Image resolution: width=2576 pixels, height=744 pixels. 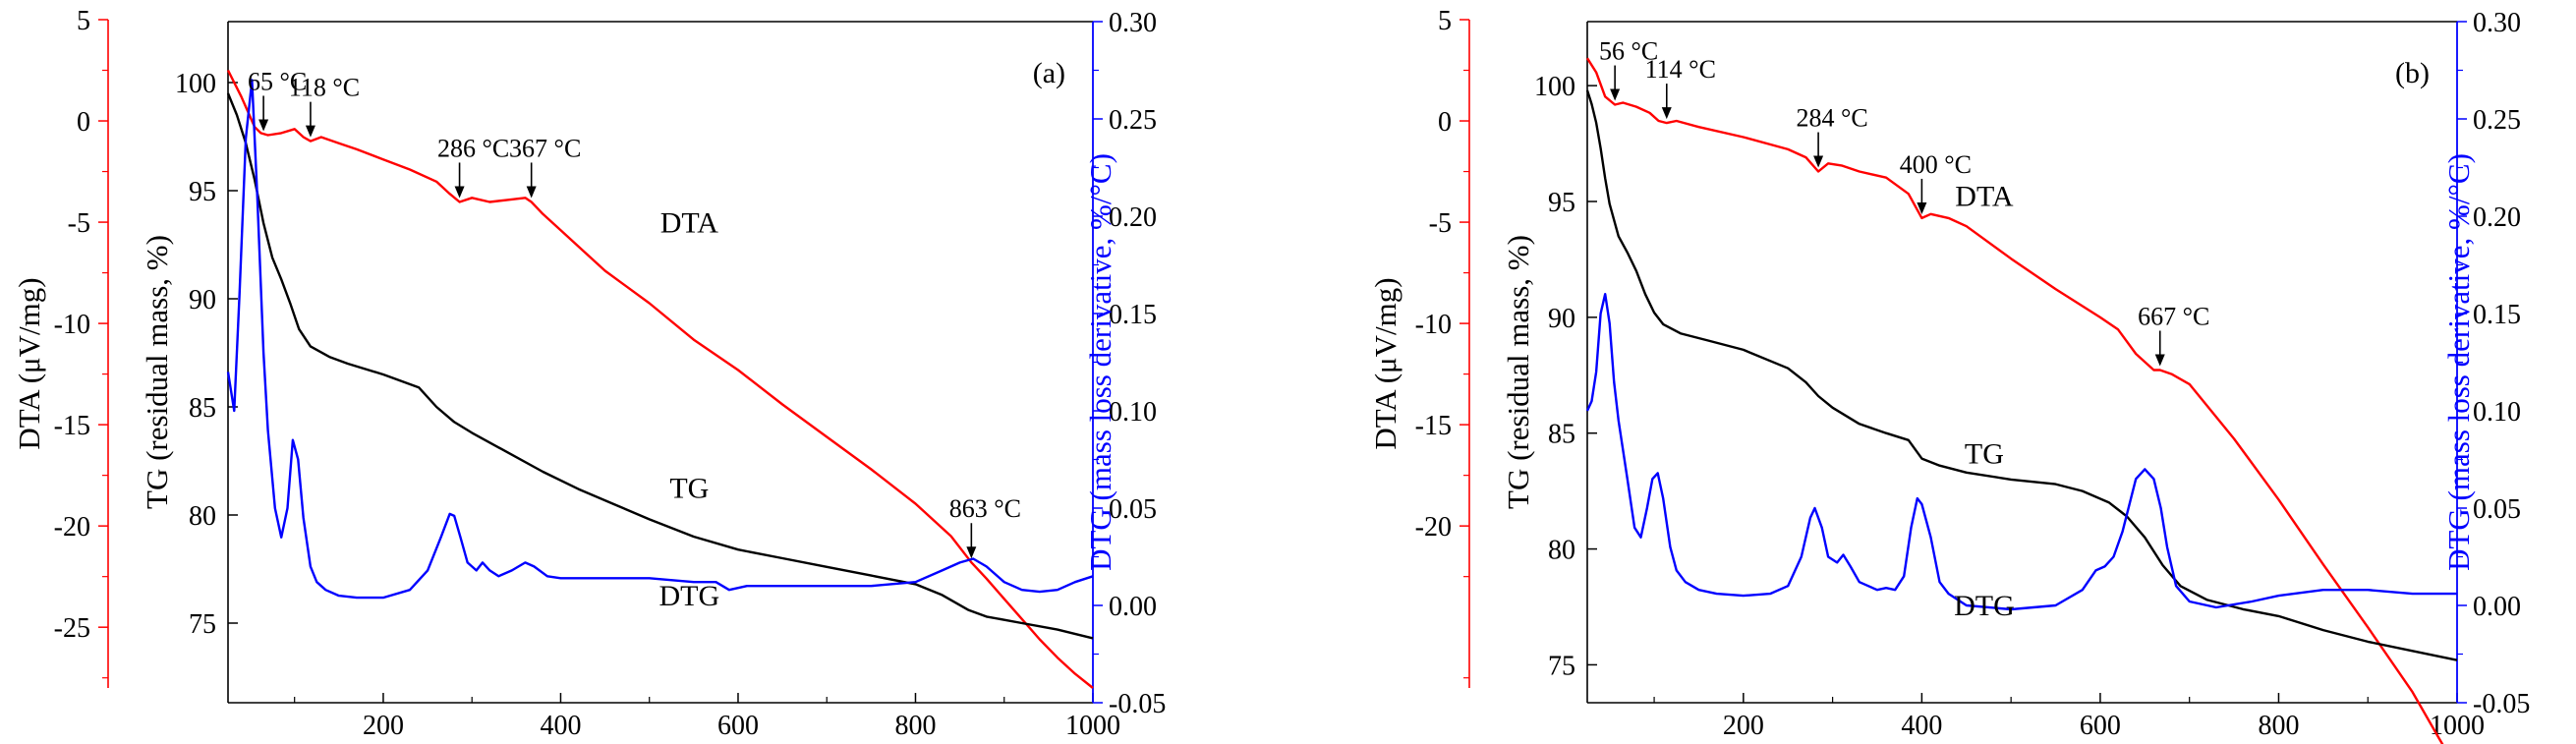 I want to click on annotation-label: 56 °C, so click(x=1629, y=51).